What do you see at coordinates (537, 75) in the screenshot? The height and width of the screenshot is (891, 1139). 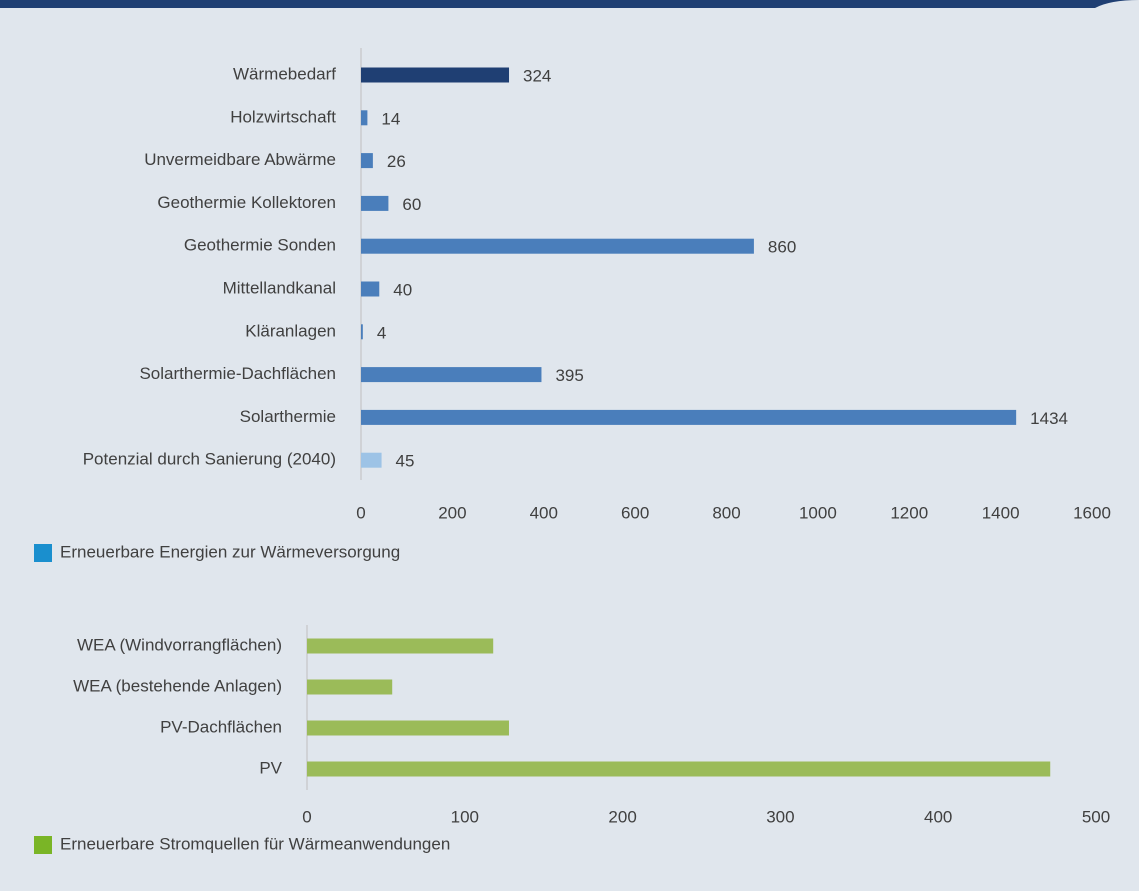 I see `value-label: 324` at bounding box center [537, 75].